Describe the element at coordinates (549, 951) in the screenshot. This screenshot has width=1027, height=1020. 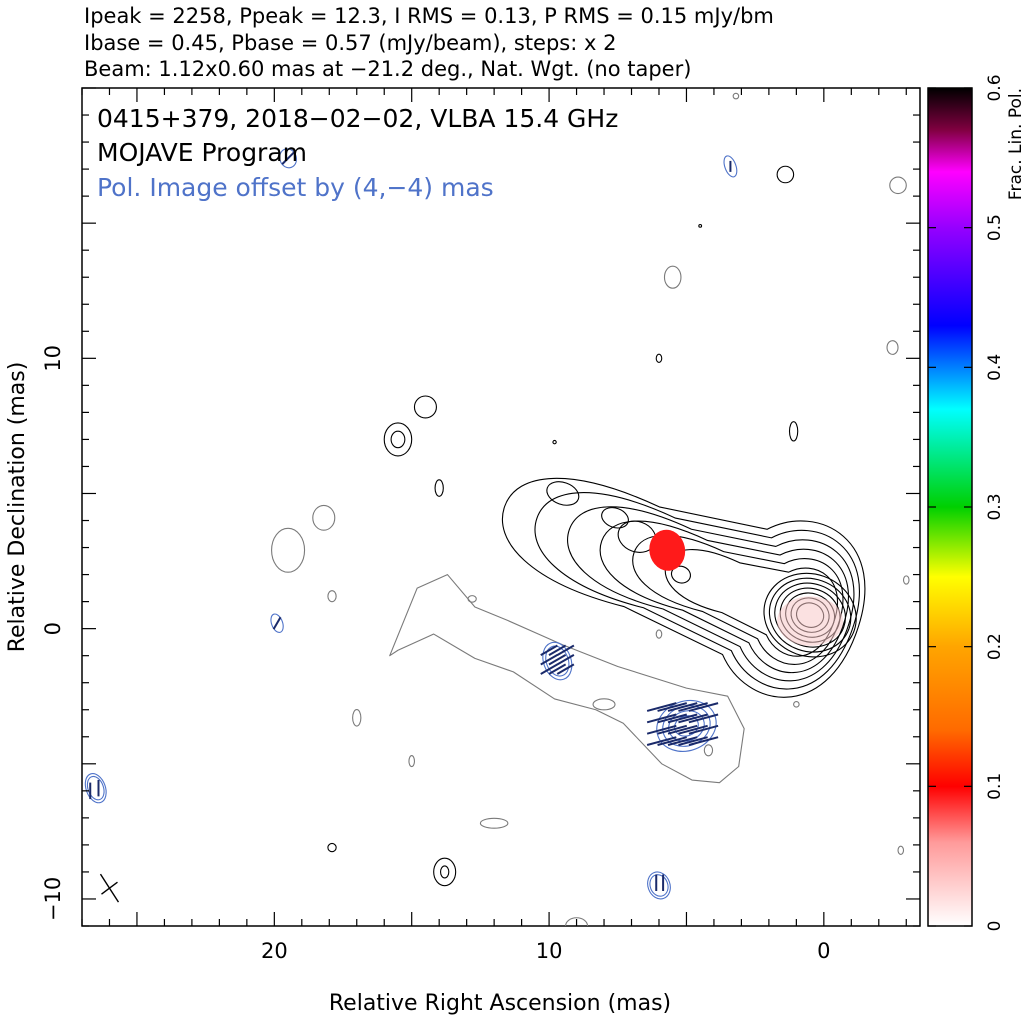
I see `x-tick-label: 10` at that location.